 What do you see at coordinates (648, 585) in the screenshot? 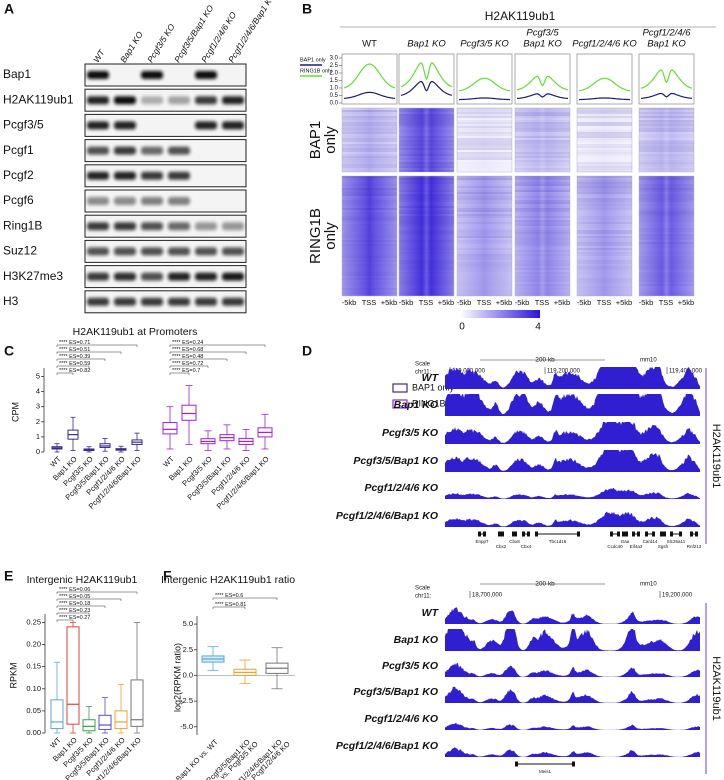
I see `browser-assembly: mm10` at bounding box center [648, 585].